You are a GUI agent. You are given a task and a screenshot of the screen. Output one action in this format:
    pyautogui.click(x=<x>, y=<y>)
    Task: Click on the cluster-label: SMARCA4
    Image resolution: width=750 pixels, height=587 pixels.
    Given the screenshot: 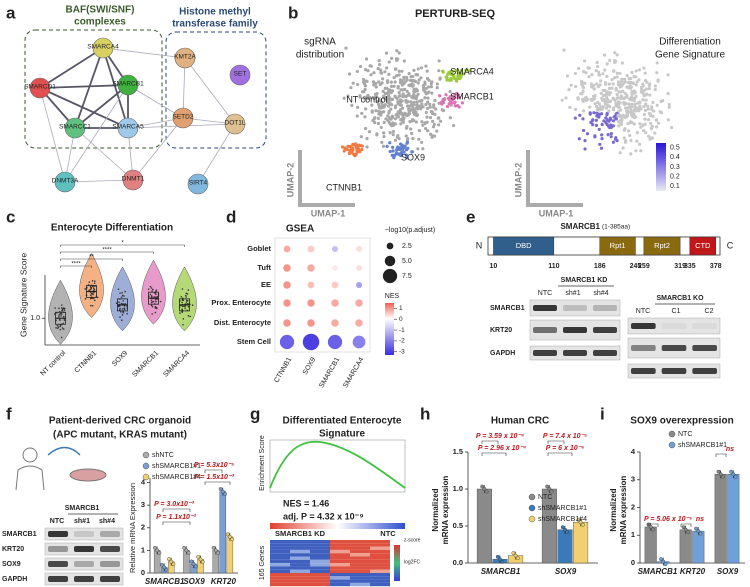 What is the action you would take?
    pyautogui.click(x=472, y=71)
    